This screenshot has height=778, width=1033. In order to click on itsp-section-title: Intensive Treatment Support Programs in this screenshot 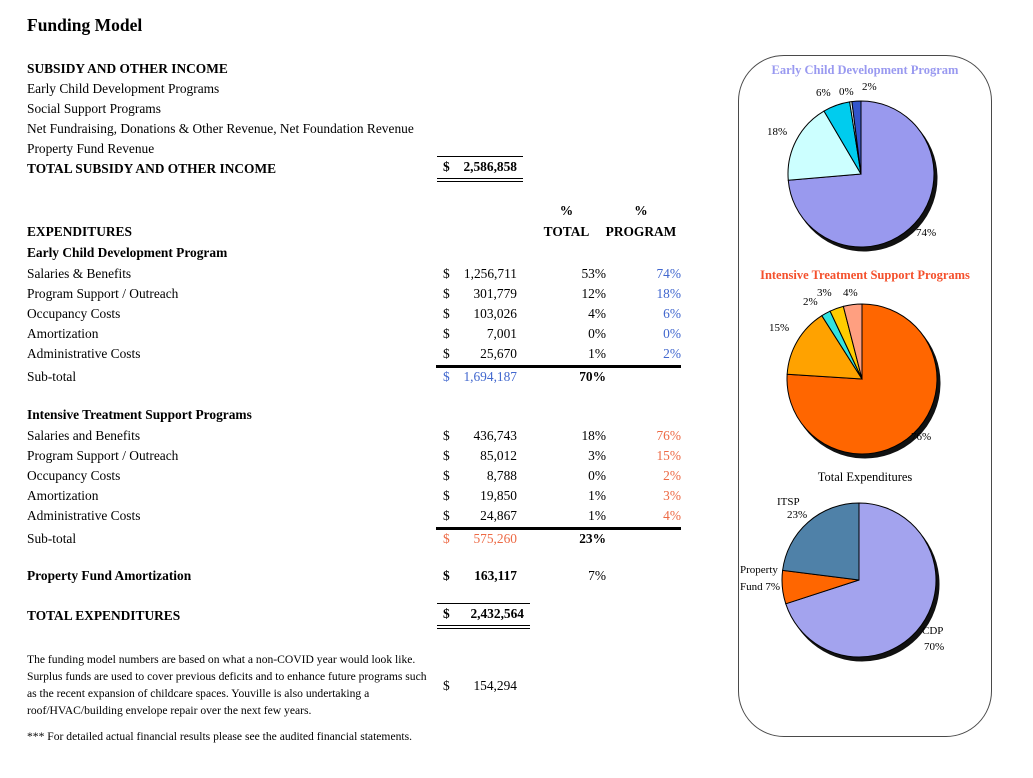, I will do `click(139, 414)`.